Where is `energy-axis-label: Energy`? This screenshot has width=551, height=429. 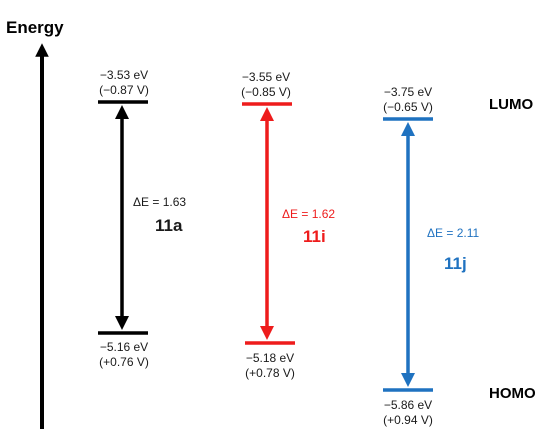 energy-axis-label: Energy is located at coordinates (35, 27).